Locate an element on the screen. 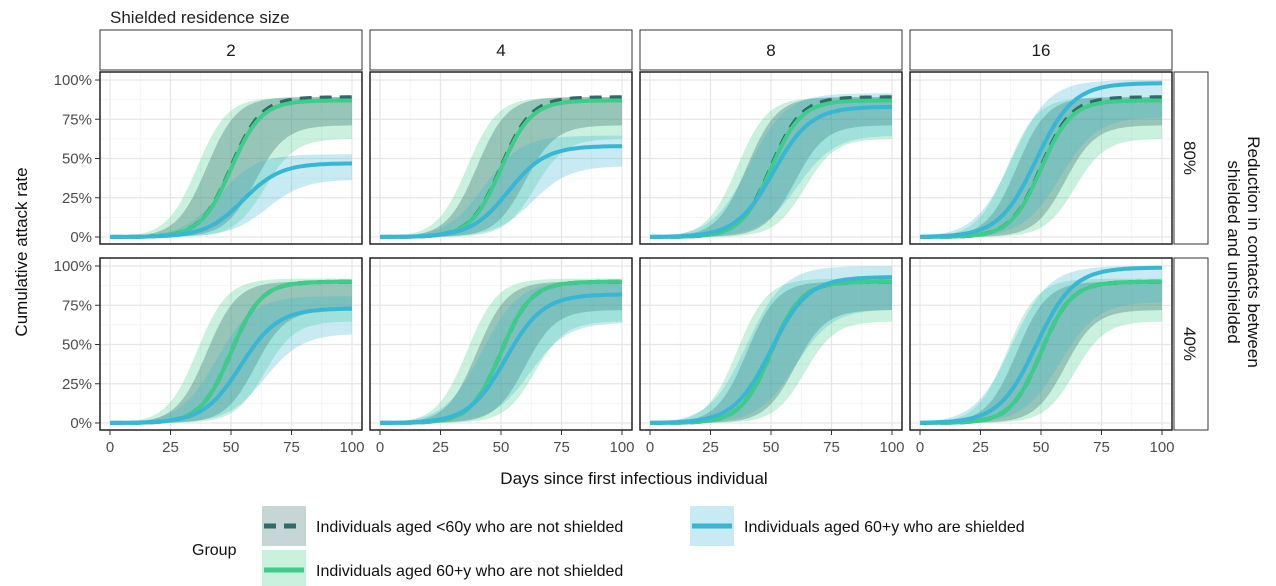  legend-entry: Individuals aged 60+y who are shielded is located at coordinates (857, 526).